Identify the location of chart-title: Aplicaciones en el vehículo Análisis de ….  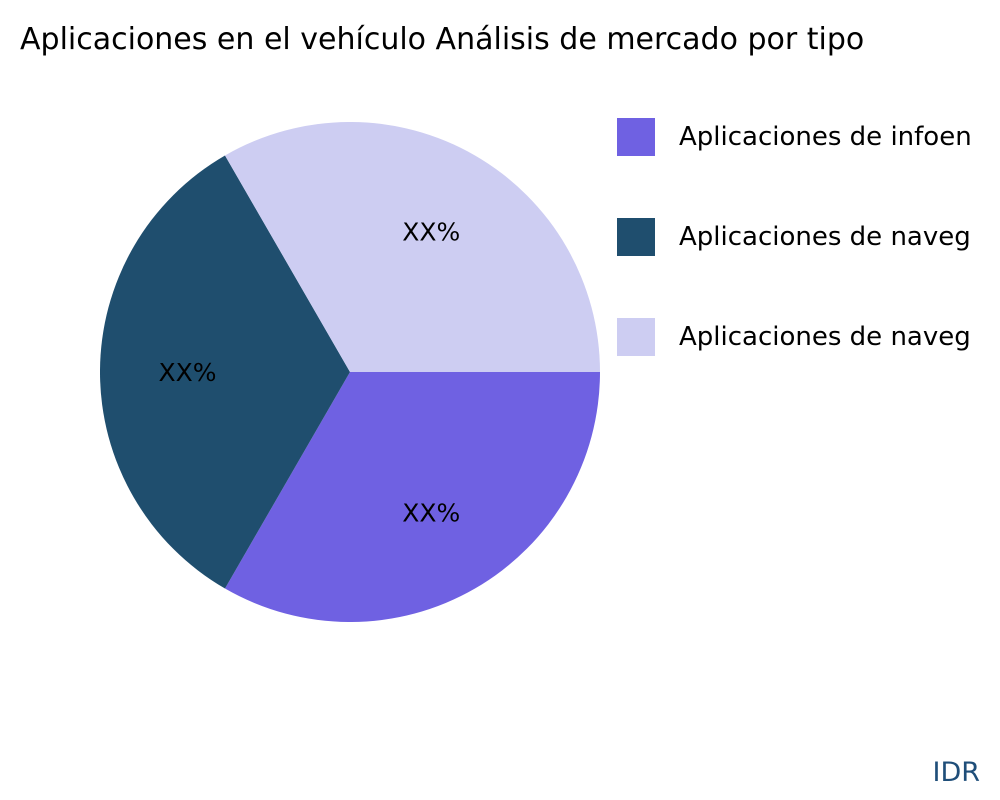
(442, 39).